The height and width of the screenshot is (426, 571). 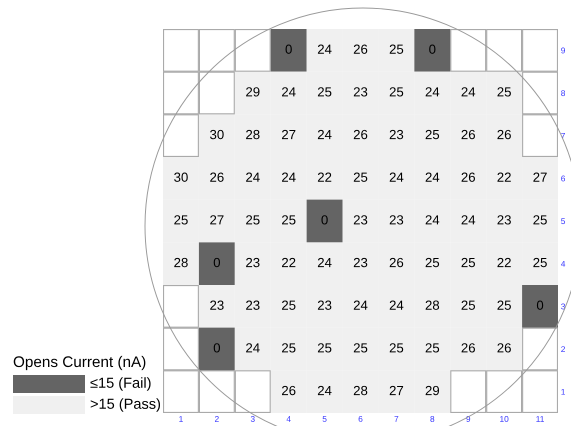 I want to click on x-tick-label: 2, so click(x=216, y=419).